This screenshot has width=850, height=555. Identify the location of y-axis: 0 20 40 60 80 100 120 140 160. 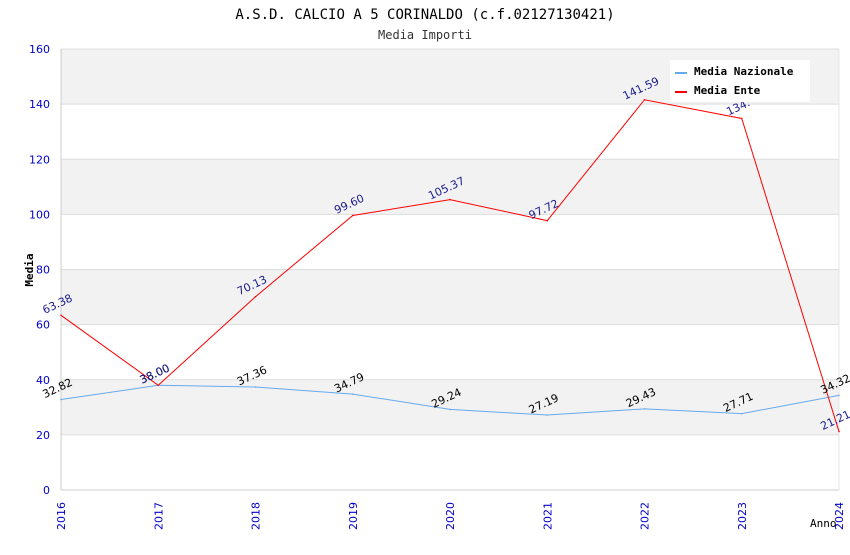
(39, 270).